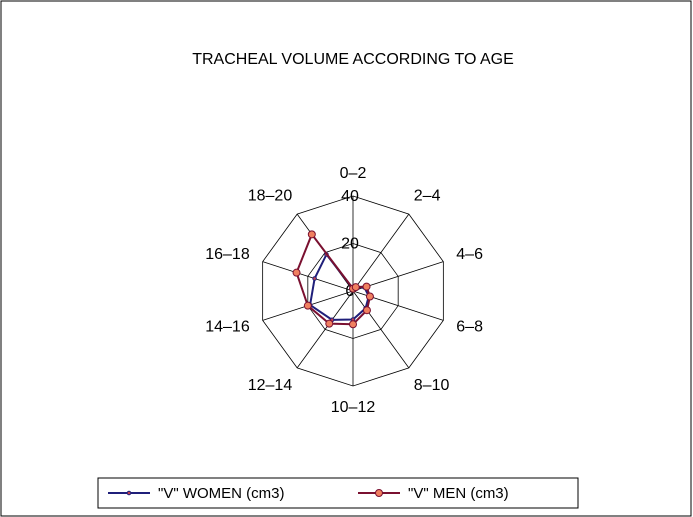 The image size is (693, 517). What do you see at coordinates (353, 59) in the screenshot?
I see `chart-title: TRACHEAL VOLUME ACCORDING TO AGE` at bounding box center [353, 59].